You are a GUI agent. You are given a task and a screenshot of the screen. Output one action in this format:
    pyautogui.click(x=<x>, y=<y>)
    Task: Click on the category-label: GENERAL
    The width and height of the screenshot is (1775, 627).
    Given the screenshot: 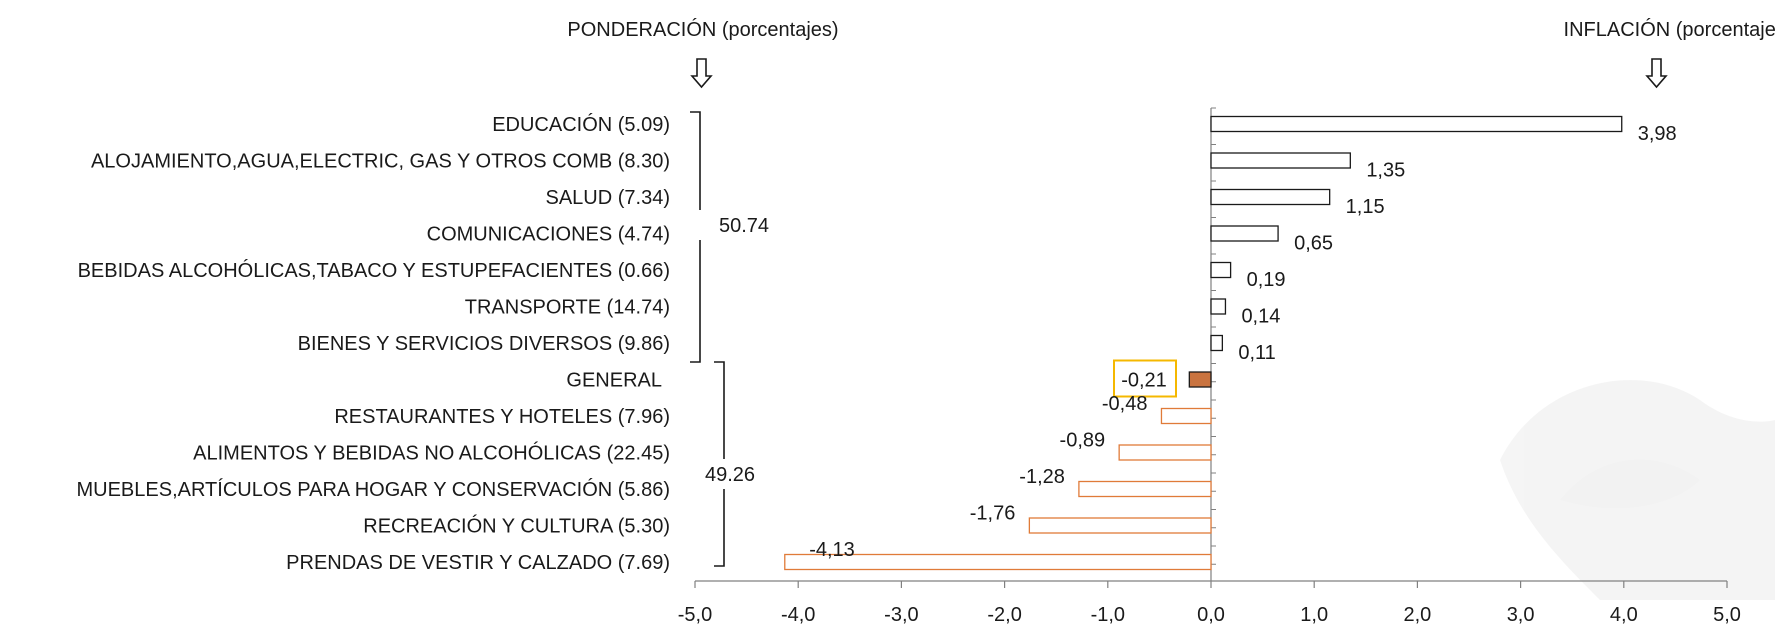 What is the action you would take?
    pyautogui.click(x=614, y=381)
    